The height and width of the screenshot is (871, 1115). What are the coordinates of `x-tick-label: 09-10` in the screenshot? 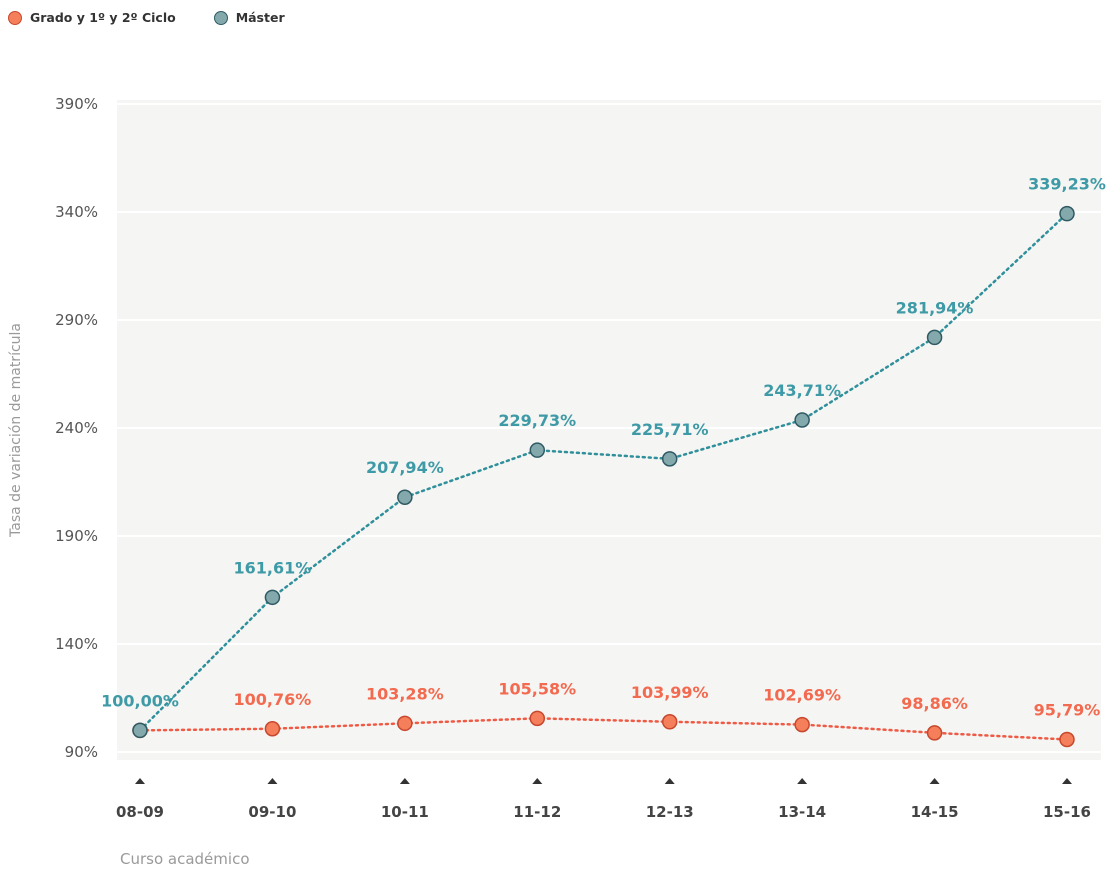 It's located at (272, 812).